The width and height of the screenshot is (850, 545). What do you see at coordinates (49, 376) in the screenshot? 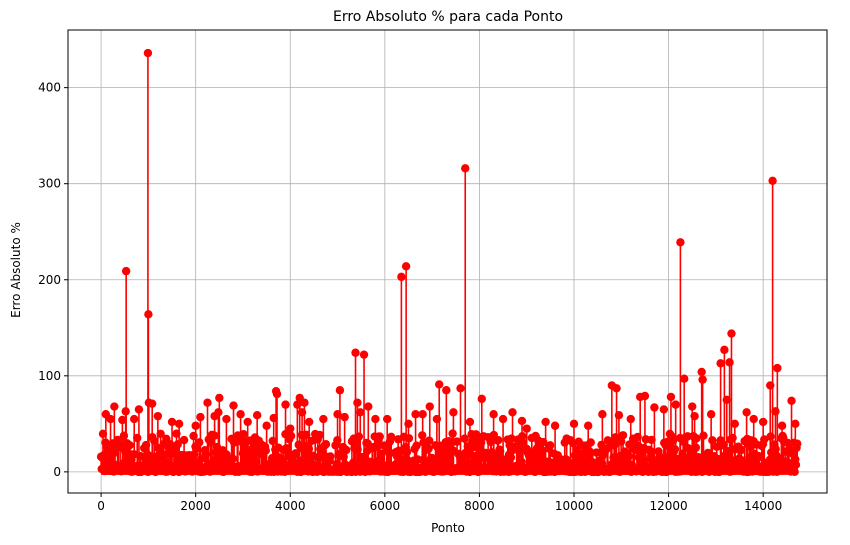
I see `y-tick-label: 100` at bounding box center [49, 376].